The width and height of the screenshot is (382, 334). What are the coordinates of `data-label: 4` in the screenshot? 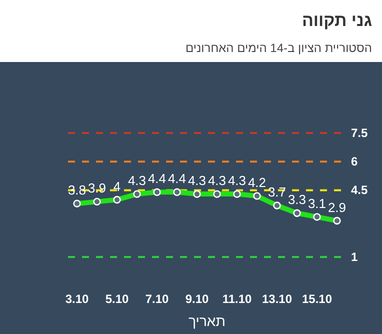 It's located at (117, 186).